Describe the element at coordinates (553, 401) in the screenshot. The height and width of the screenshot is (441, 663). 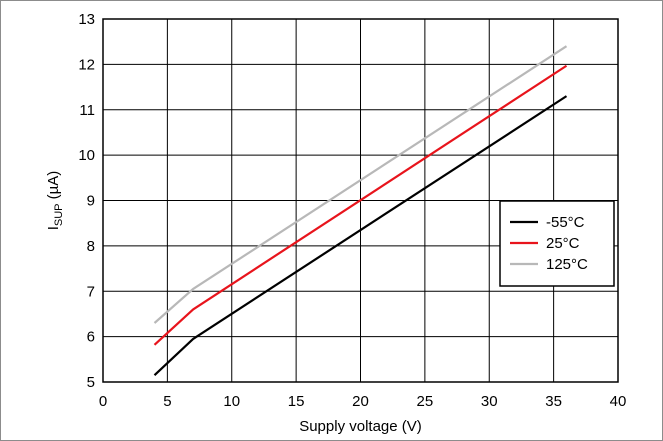
I see `x-tick-label-35: 35` at that location.